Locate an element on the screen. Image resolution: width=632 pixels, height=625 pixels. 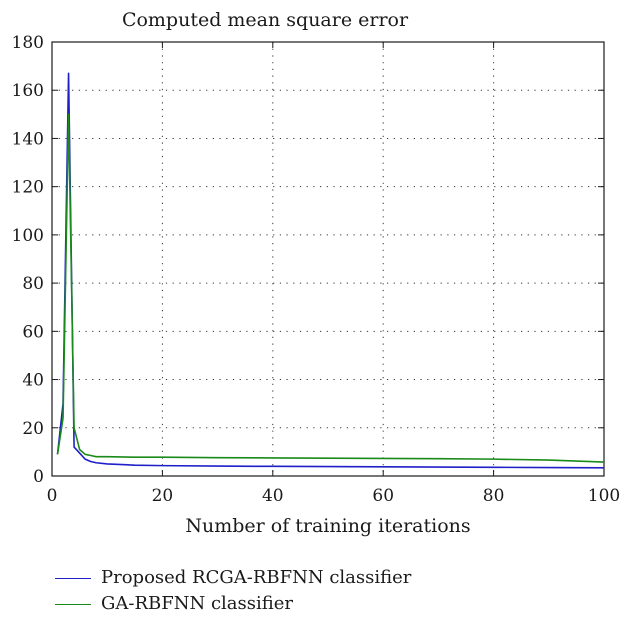
x-axis-label: Number of training iterations is located at coordinates (327, 526).